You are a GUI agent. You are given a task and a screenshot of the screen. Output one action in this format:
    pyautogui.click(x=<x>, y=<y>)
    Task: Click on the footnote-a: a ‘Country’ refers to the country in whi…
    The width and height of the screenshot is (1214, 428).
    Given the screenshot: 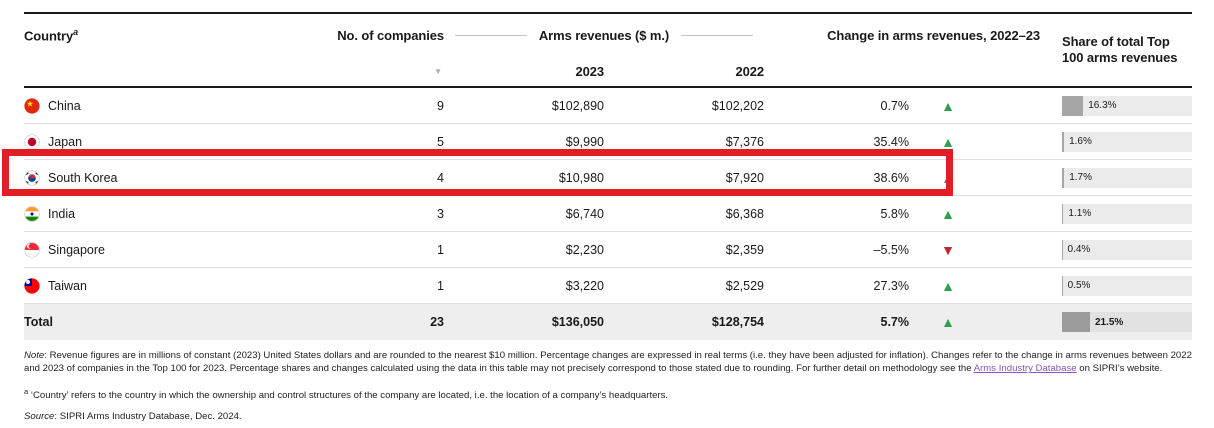 What is the action you would take?
    pyautogui.click(x=608, y=394)
    